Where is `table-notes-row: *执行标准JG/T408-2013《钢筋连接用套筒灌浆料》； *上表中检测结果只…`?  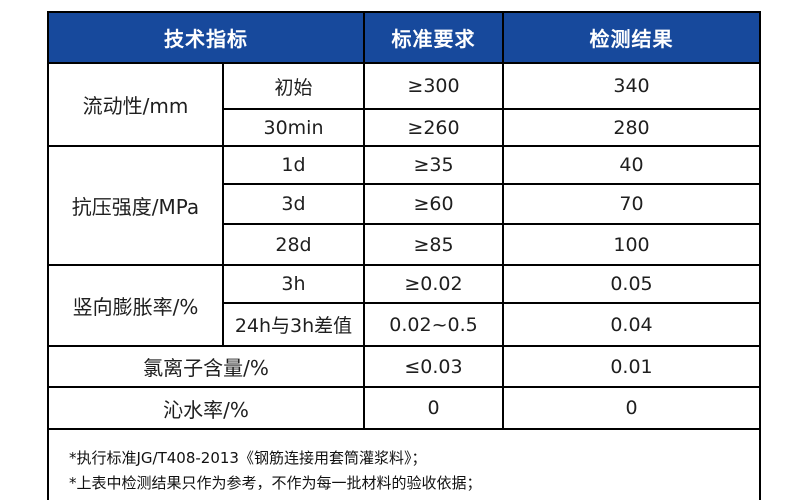 table-notes-row: *执行标准JG/T408-2013《钢筋连接用套筒灌浆料》； *上表中检测结果只… is located at coordinates (404, 464).